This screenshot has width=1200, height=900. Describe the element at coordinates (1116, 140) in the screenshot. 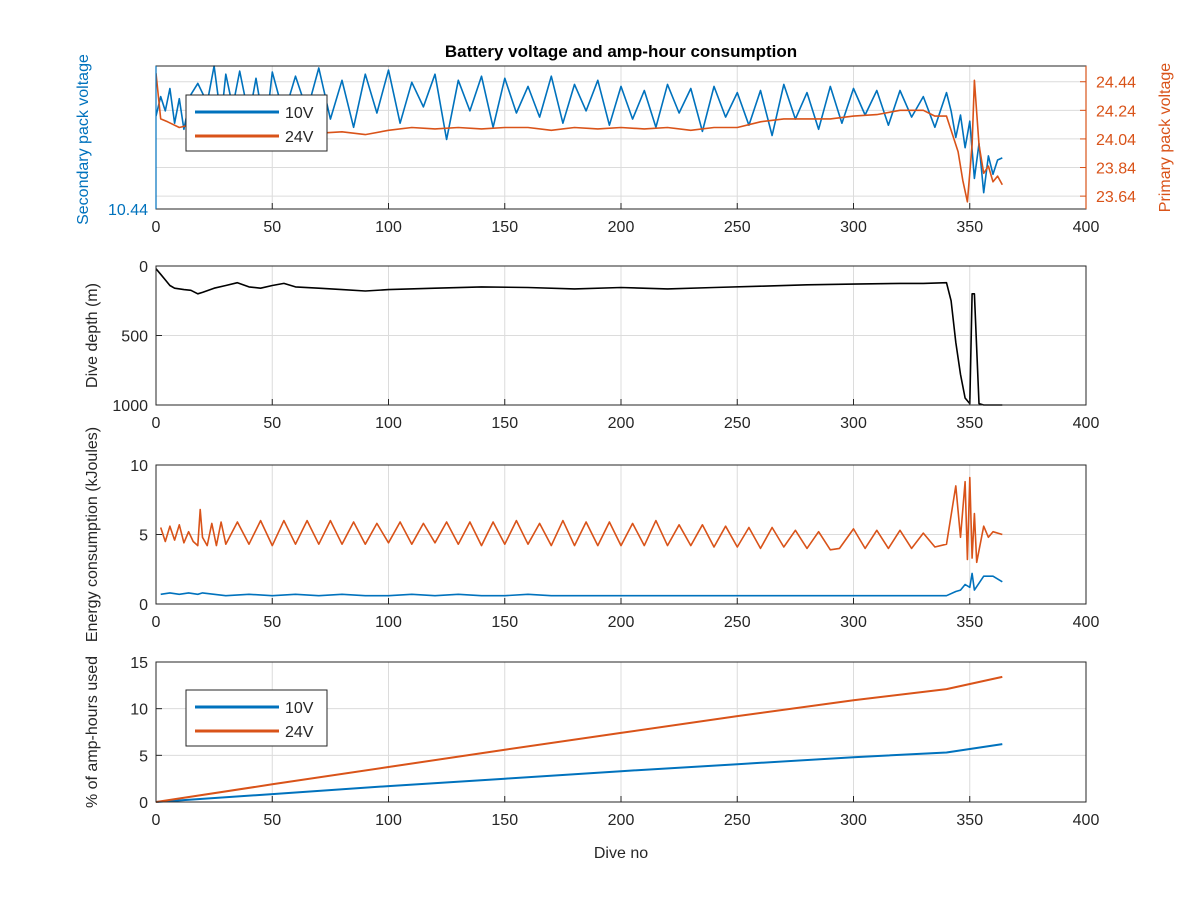

I see `y-tick-label-right: 24.04` at that location.